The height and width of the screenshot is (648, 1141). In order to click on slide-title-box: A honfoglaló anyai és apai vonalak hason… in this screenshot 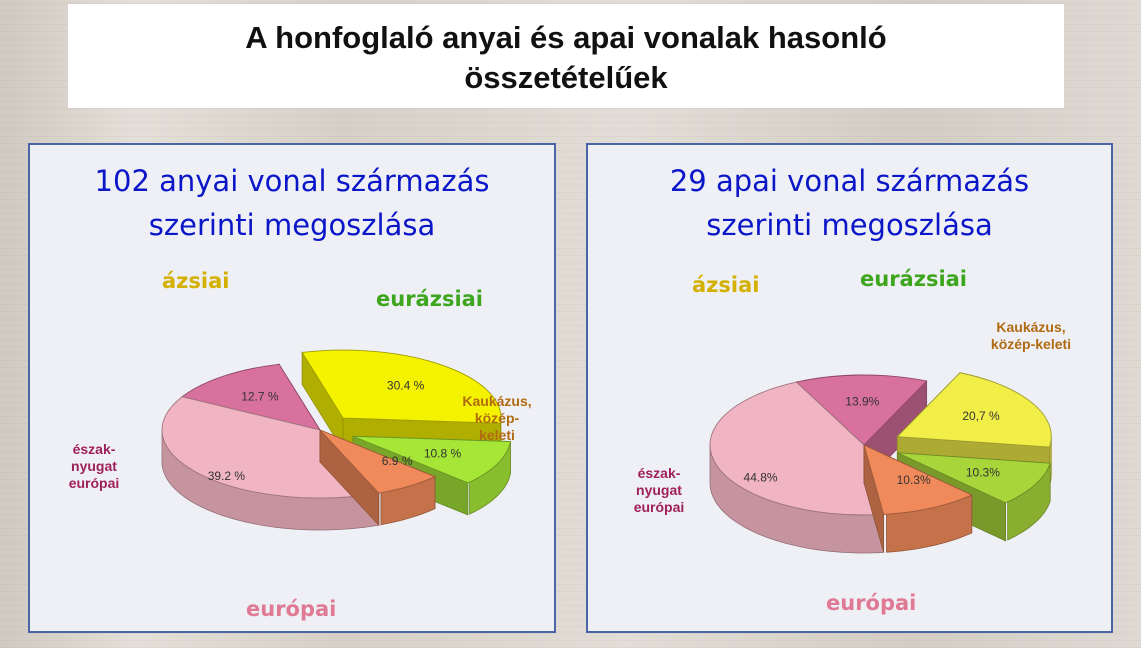, I will do `click(566, 56)`.